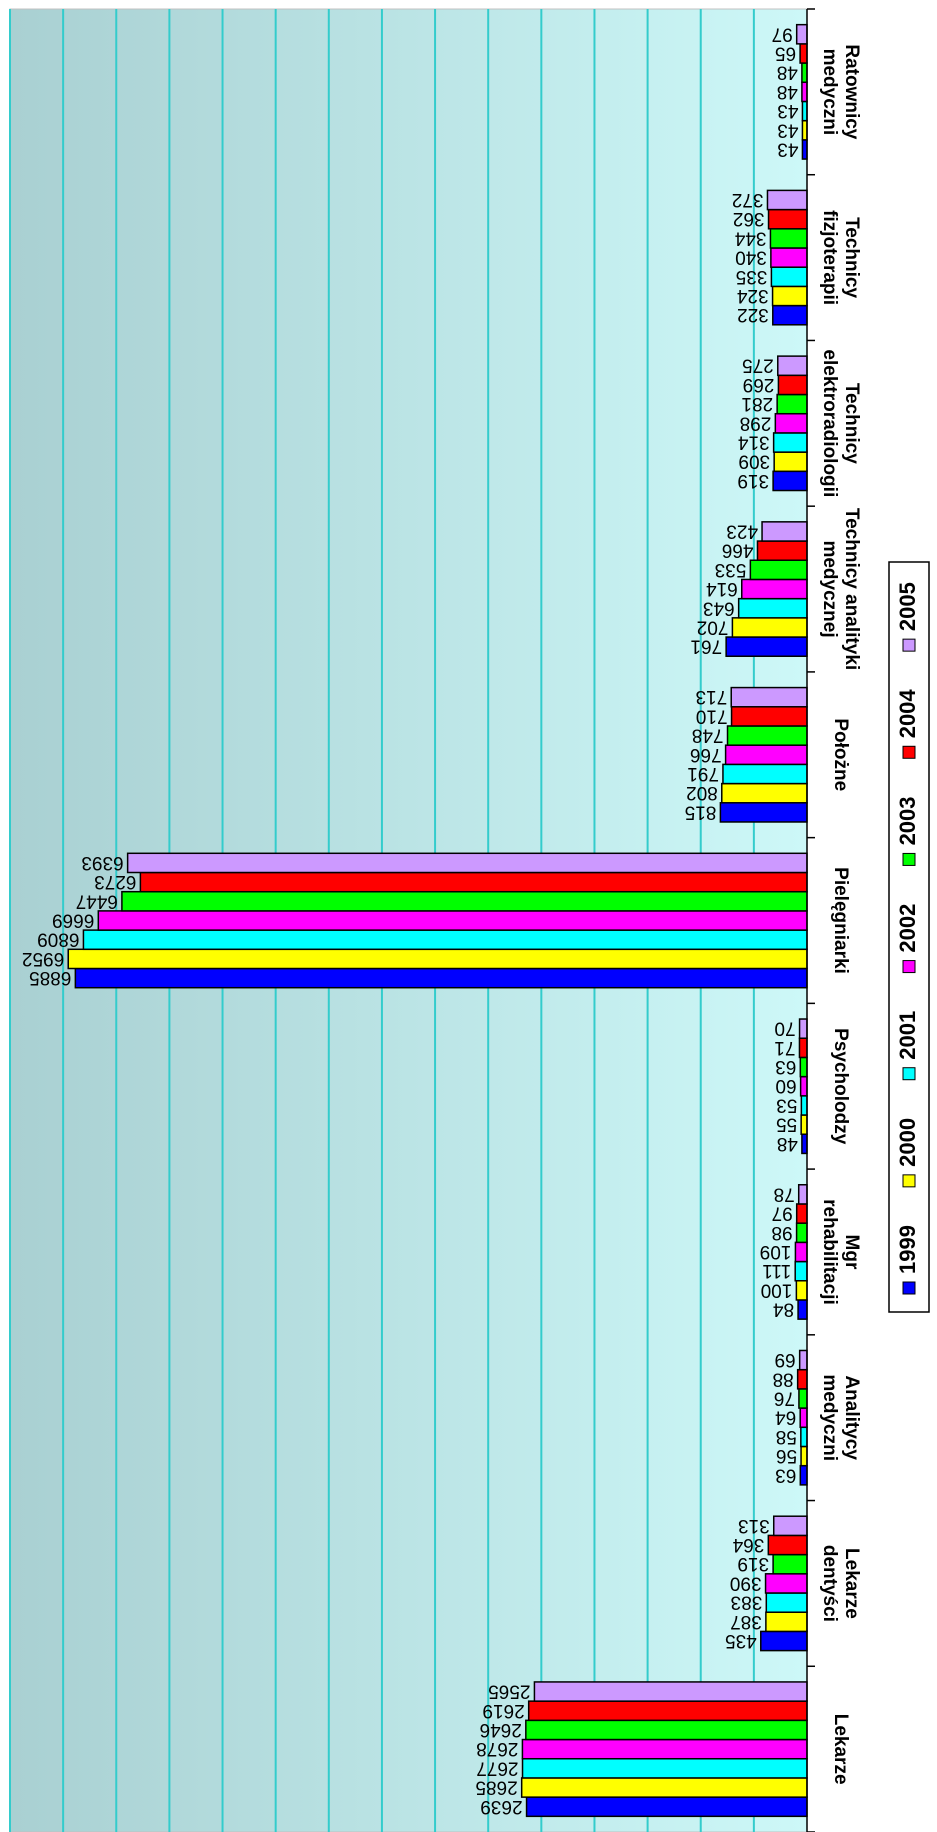  What do you see at coordinates (781, 1232) in the screenshot?
I see `data-label: 98` at bounding box center [781, 1232].